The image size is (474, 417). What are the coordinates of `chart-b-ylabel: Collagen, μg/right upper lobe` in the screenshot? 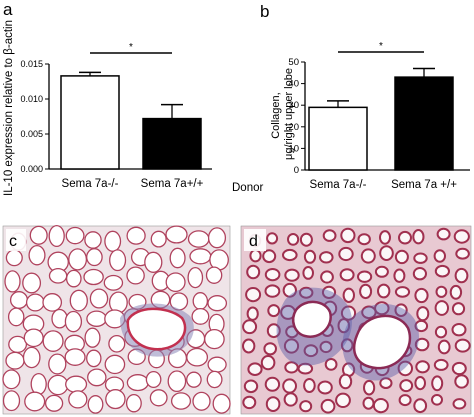 It's located at (282, 114).